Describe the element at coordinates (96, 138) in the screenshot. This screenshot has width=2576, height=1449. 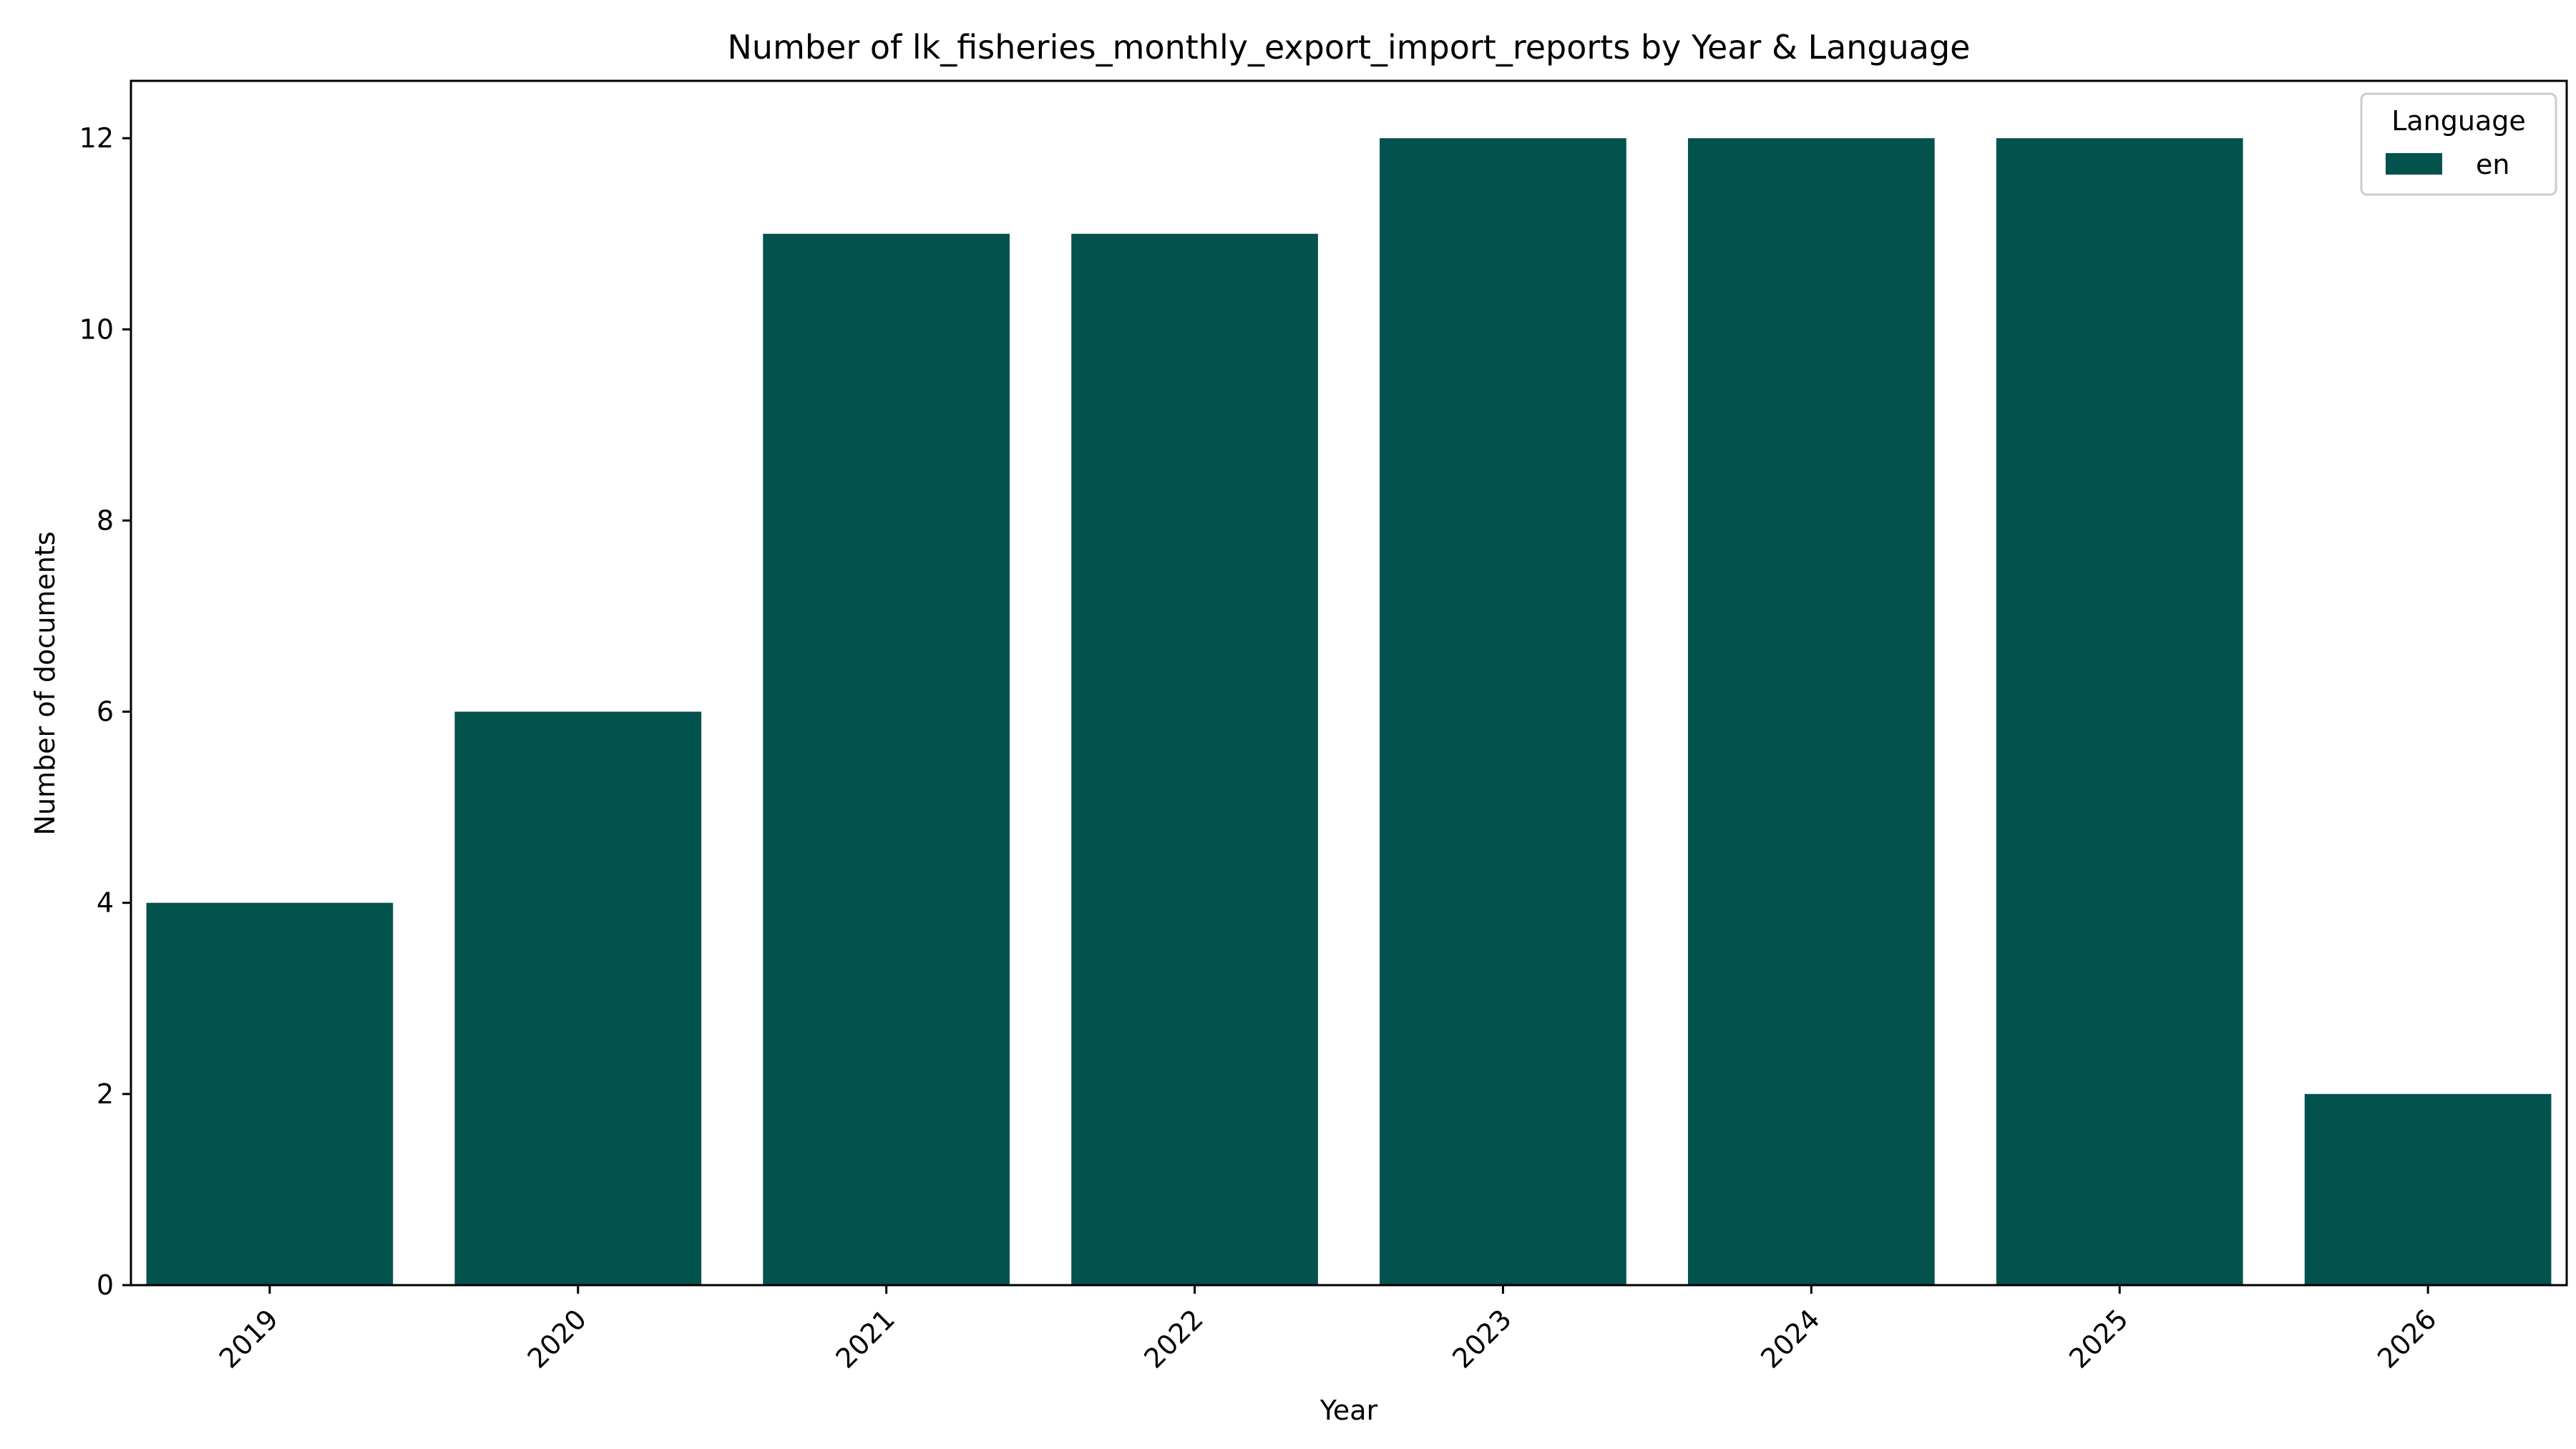
I see `y-tick-label: 12` at that location.